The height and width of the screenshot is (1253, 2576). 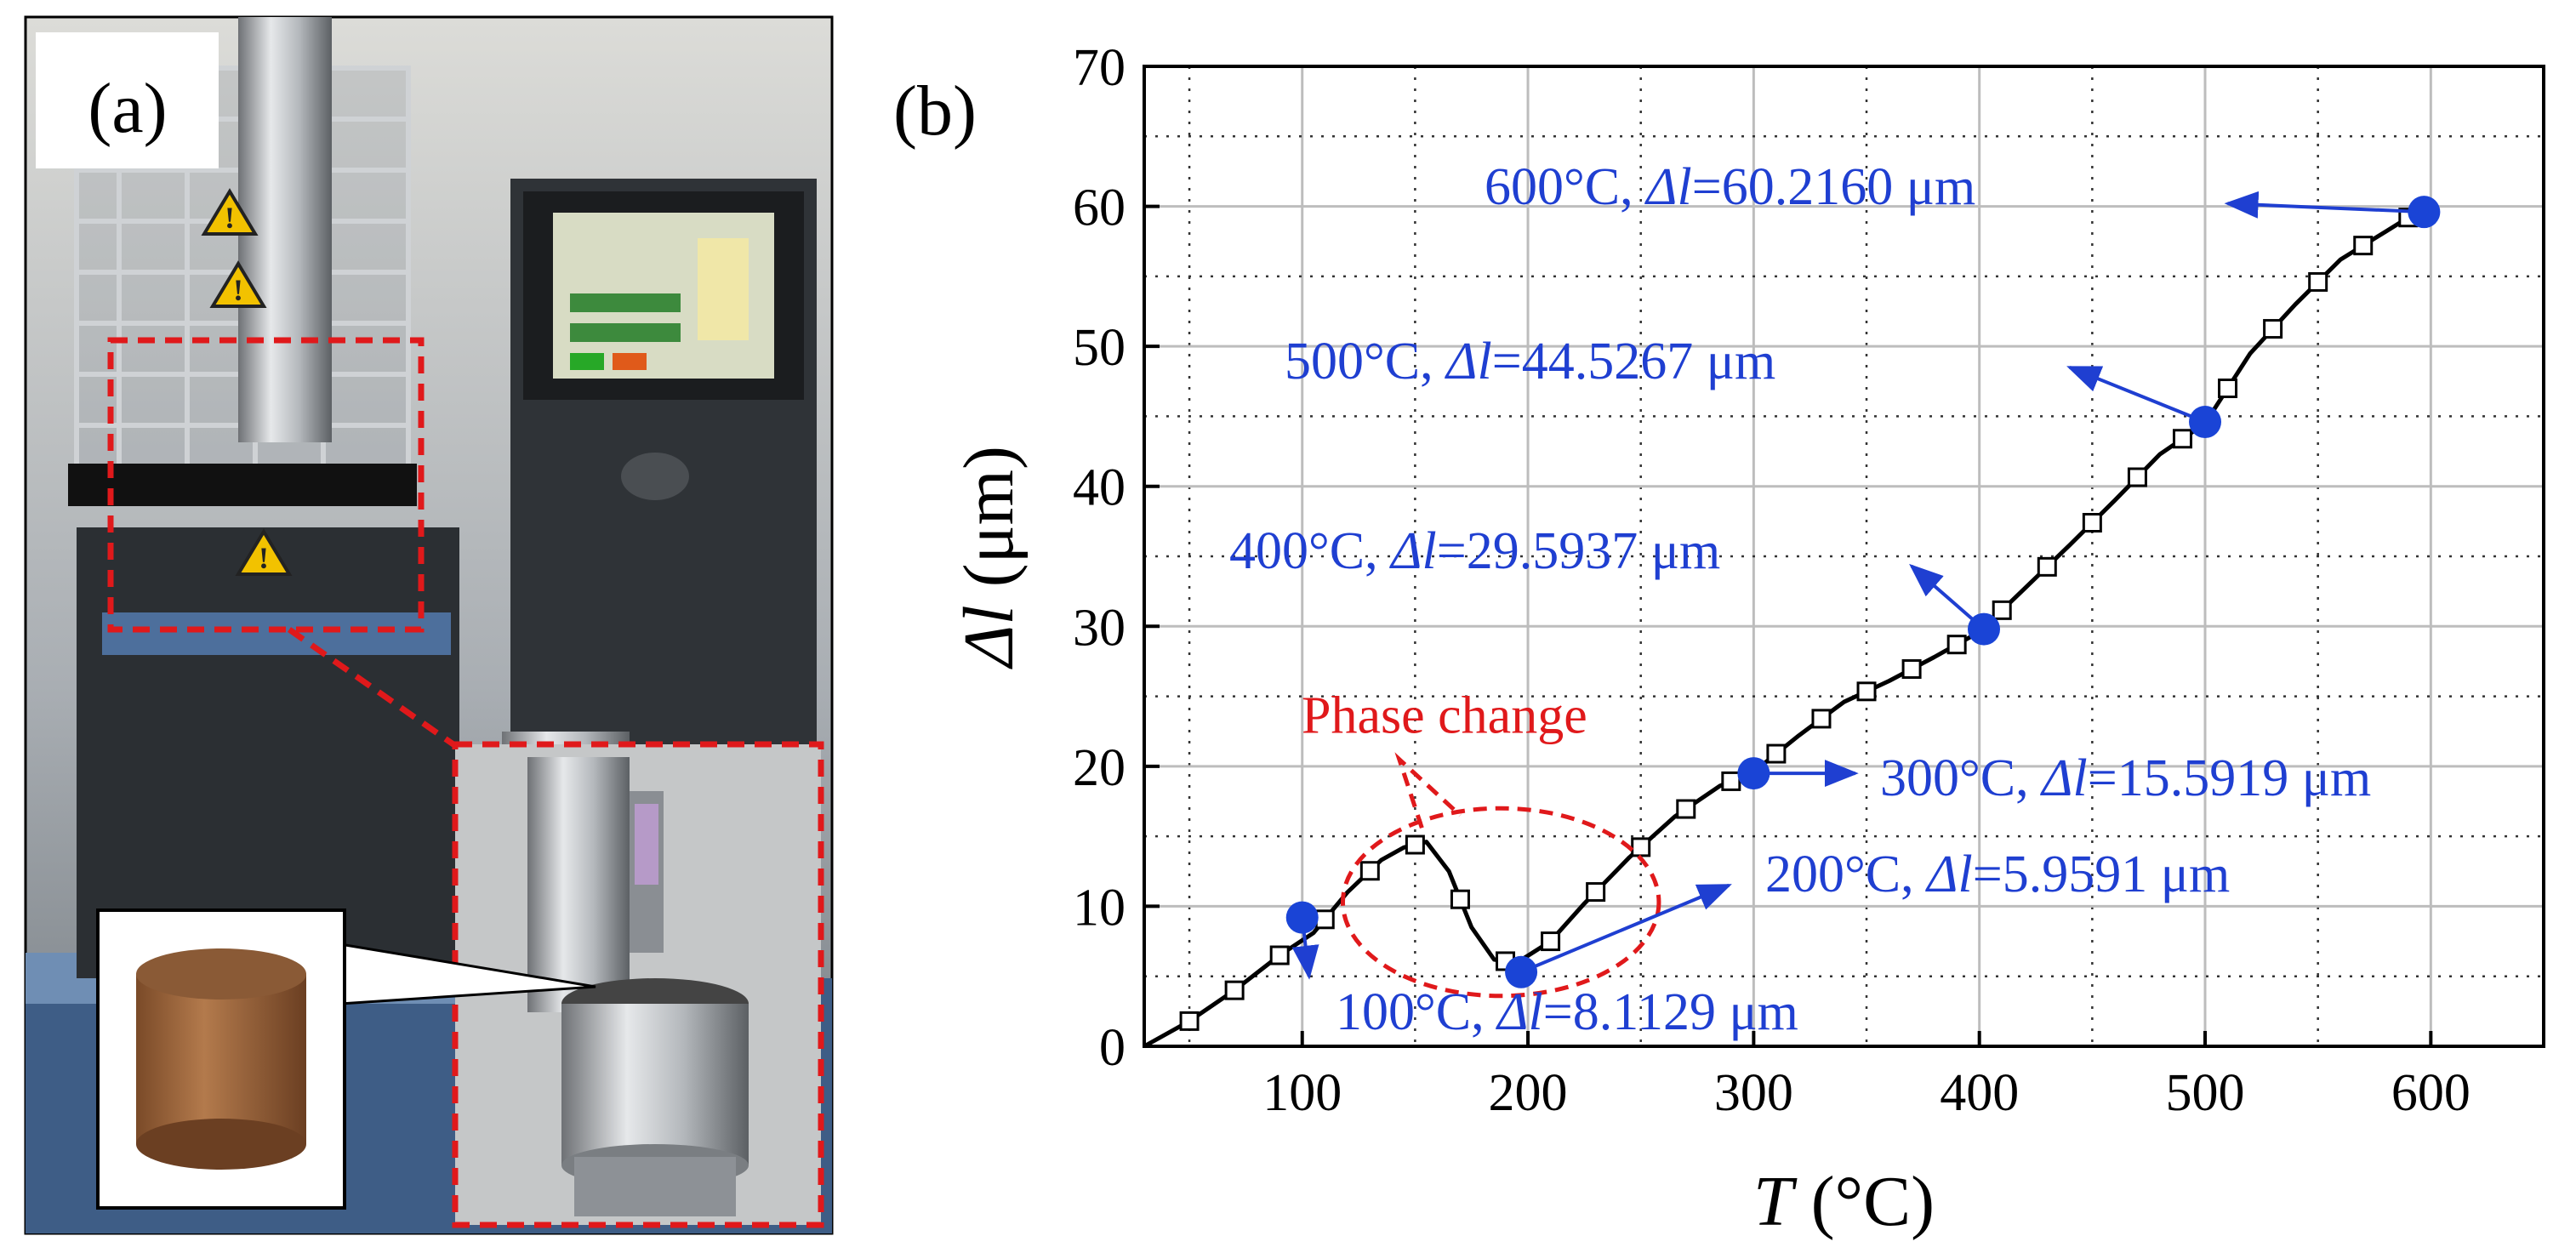 I want to click on phase-change-callout: Phase change, so click(x=1481, y=843).